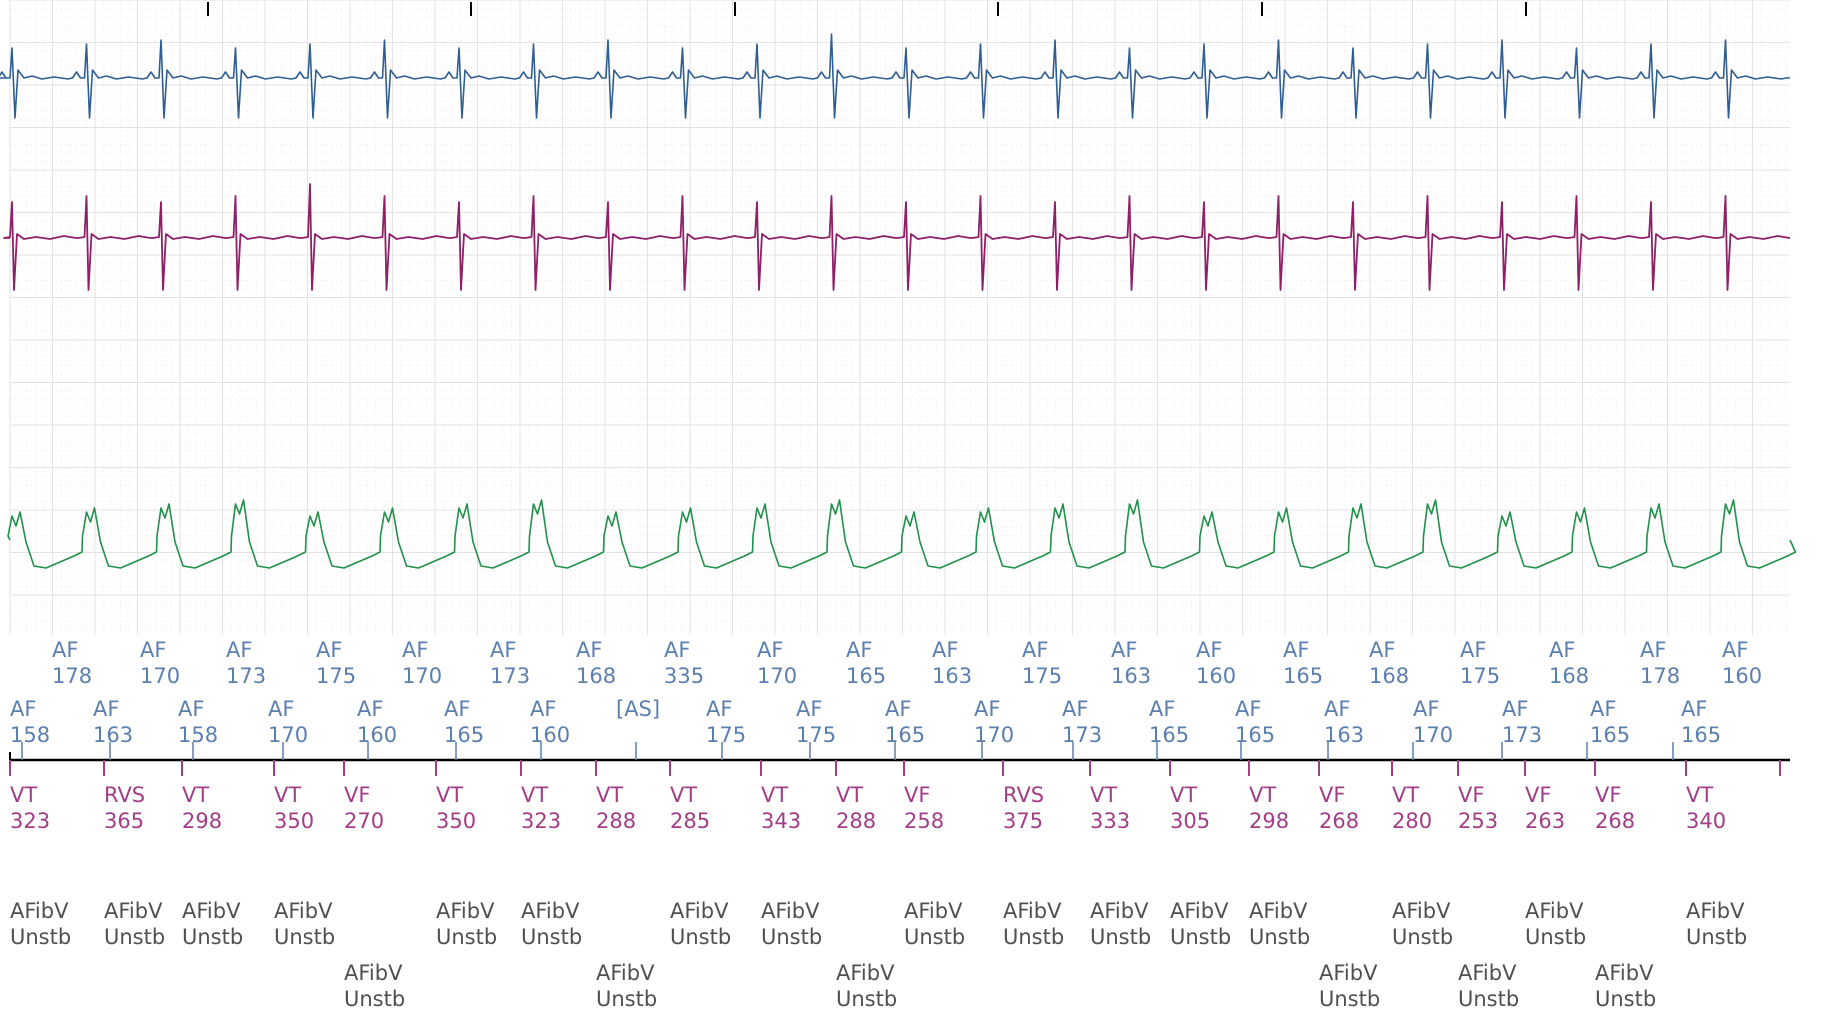  I want to click on ventricular-marker: VF 270, so click(364, 808).